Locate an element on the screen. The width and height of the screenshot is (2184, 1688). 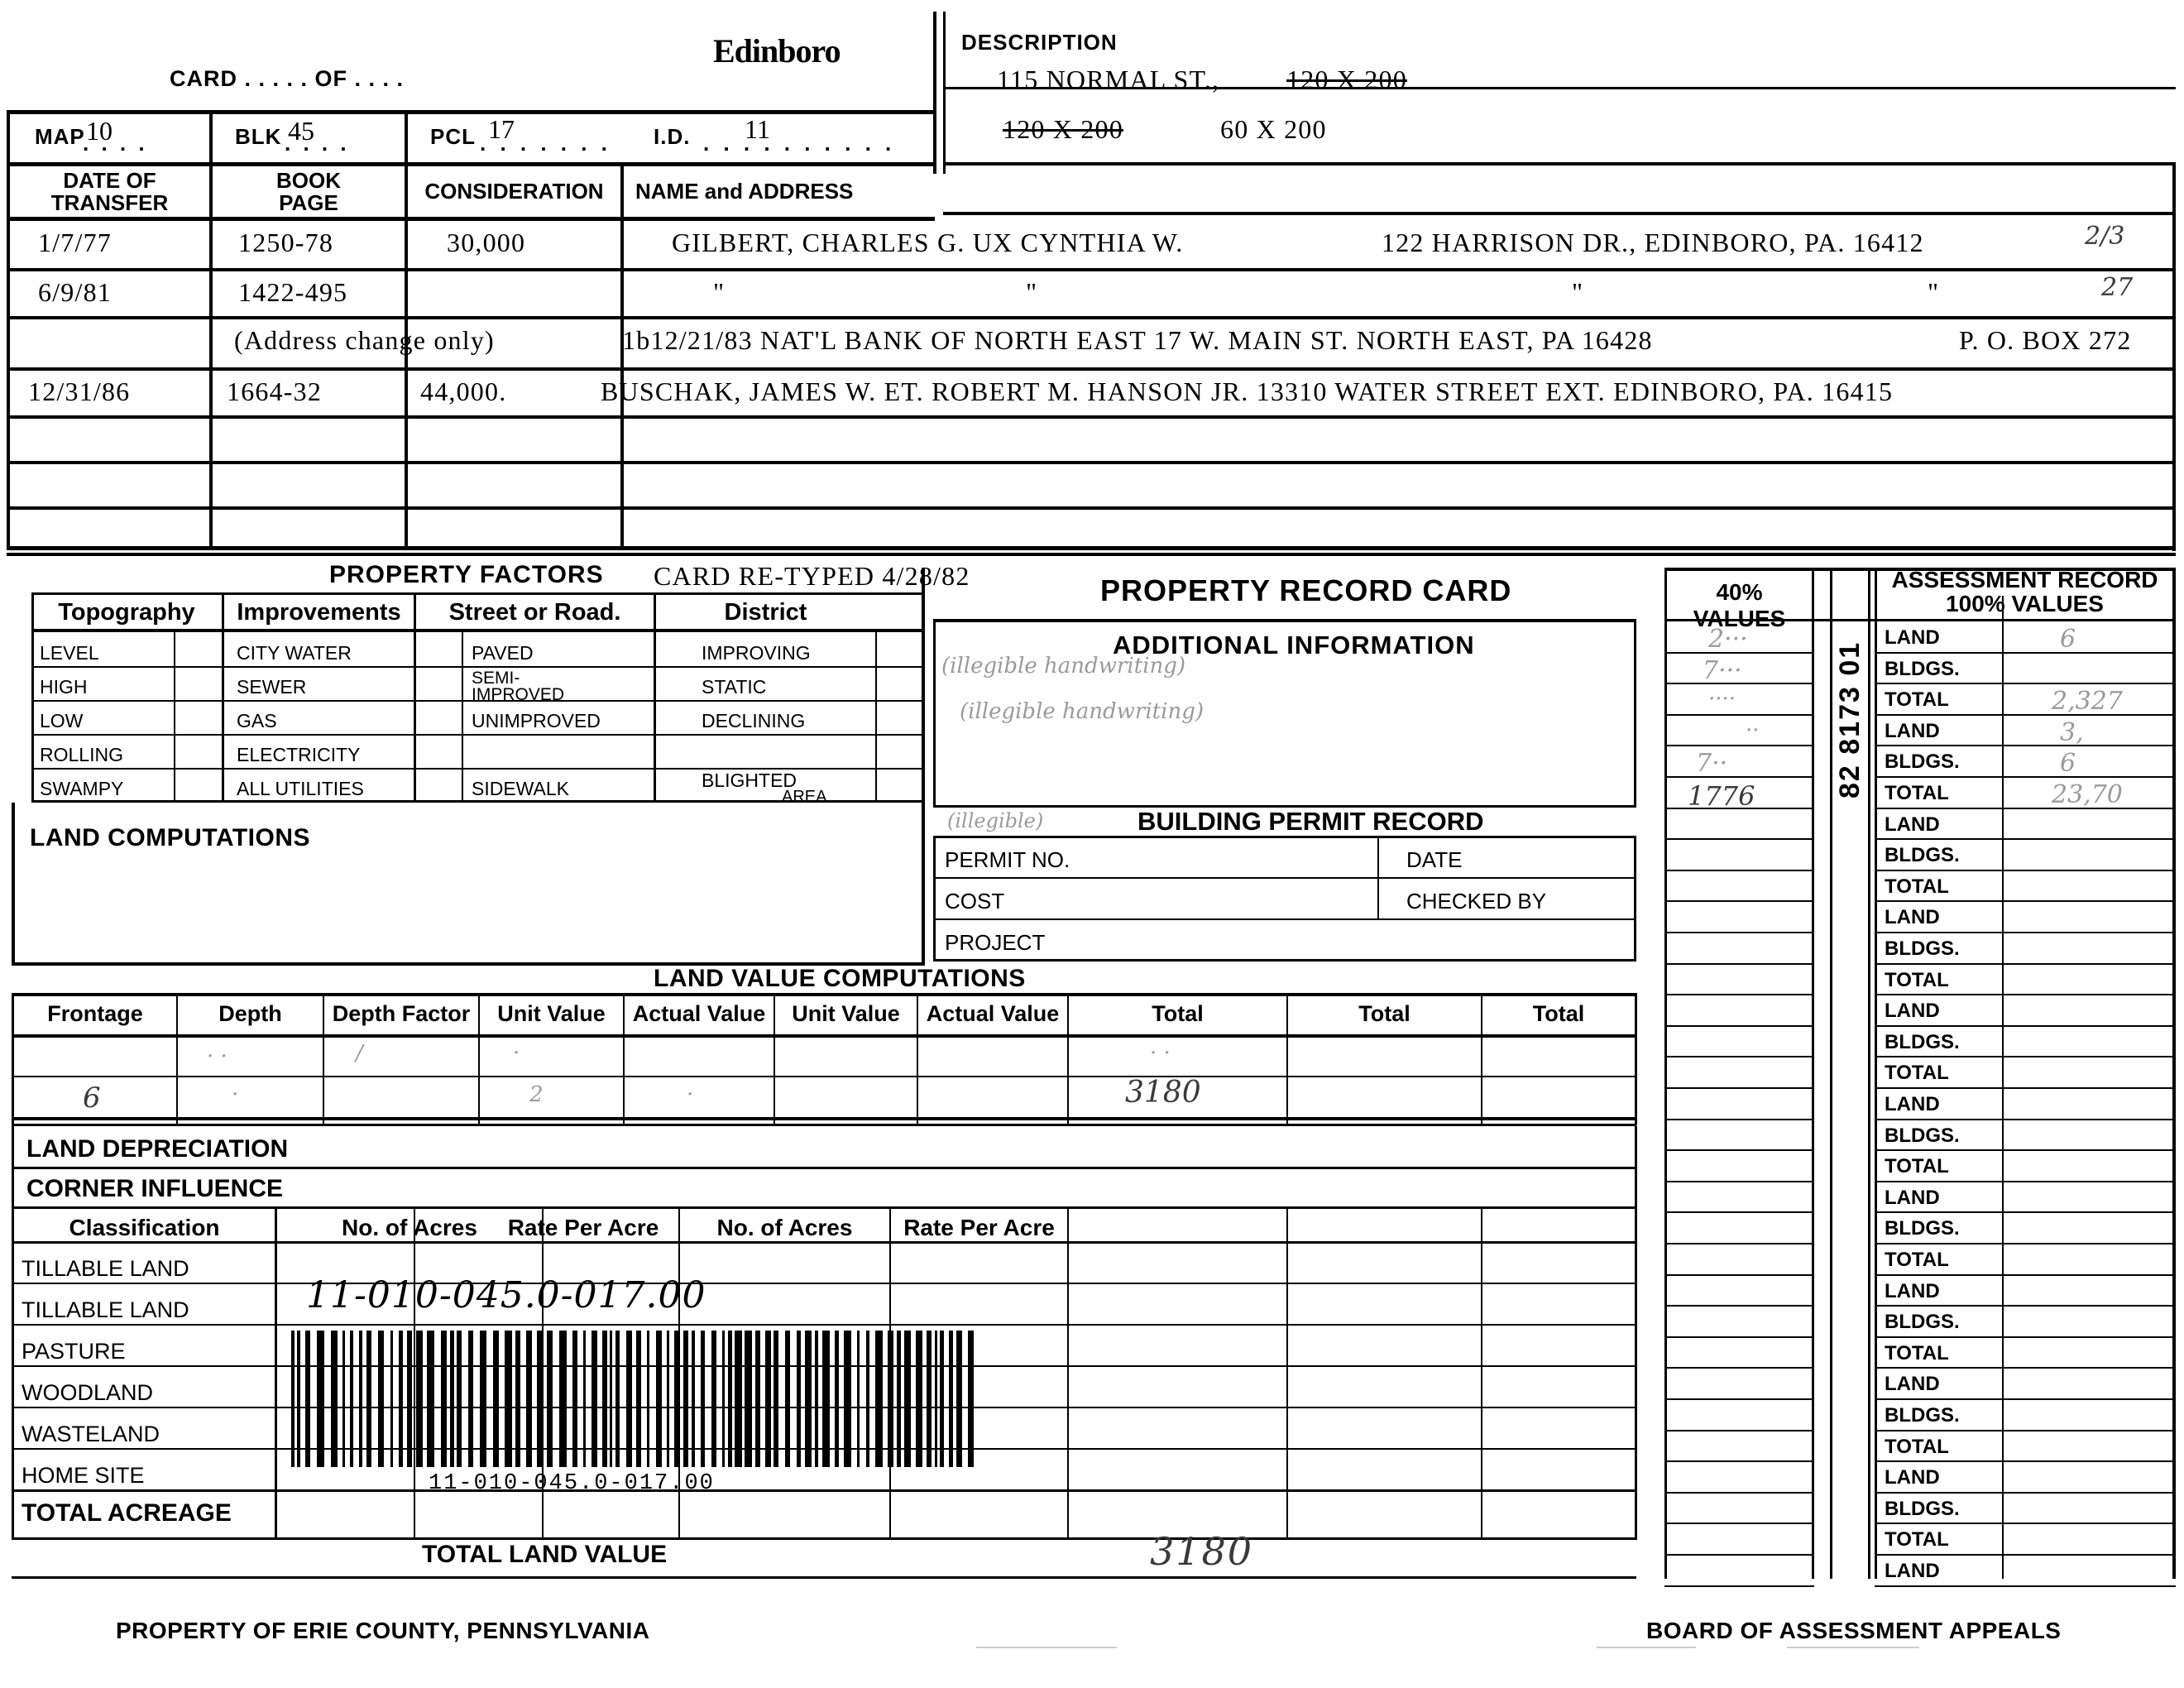
corner-influence-label: CORNER INFLUENCE is located at coordinates (155, 1188).